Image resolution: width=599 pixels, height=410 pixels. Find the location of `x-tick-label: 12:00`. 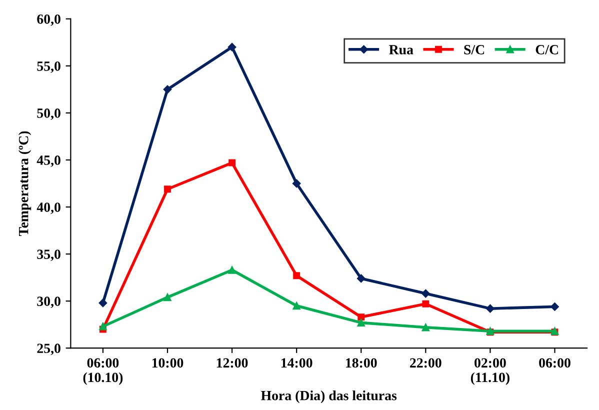

x-tick-label: 12:00 is located at coordinates (232, 363).